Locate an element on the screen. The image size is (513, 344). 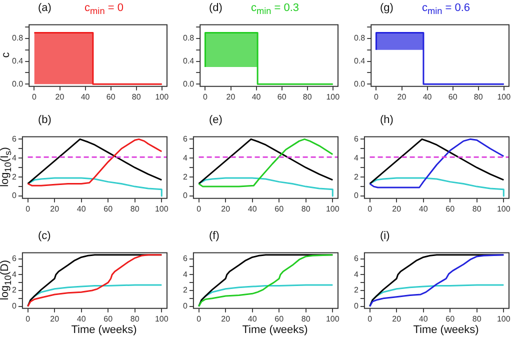
chart-title: (c) is located at coordinates (44, 236).